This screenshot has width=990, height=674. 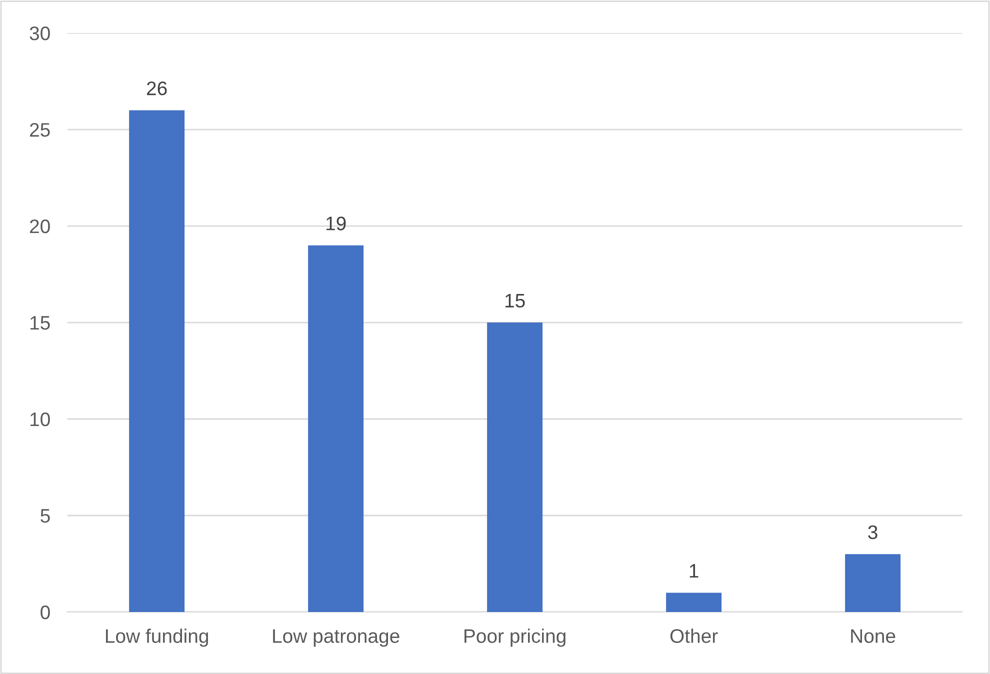 What do you see at coordinates (40, 323) in the screenshot?
I see `y-tick-label: 15` at bounding box center [40, 323].